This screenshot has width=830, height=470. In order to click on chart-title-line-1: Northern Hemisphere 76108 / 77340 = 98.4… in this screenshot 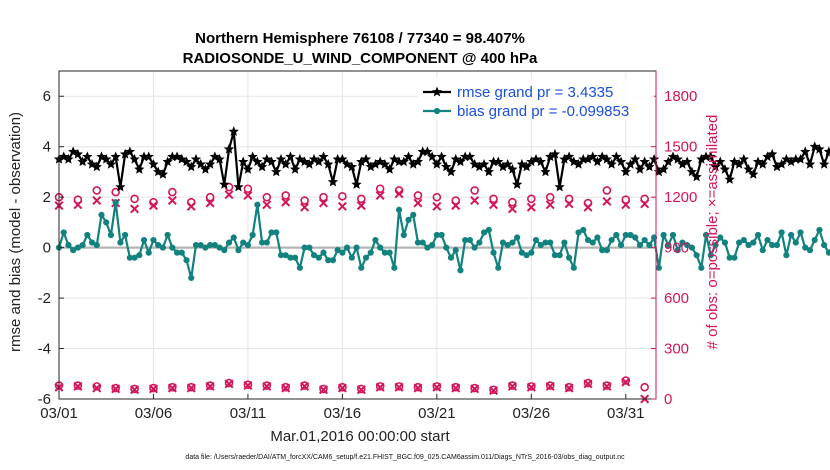, I will do `click(360, 38)`.